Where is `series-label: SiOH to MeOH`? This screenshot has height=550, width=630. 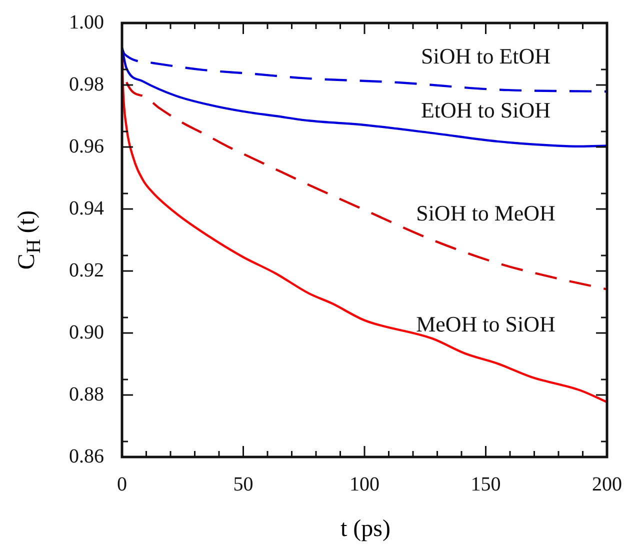 series-label: SiOH to MeOH is located at coordinates (486, 213).